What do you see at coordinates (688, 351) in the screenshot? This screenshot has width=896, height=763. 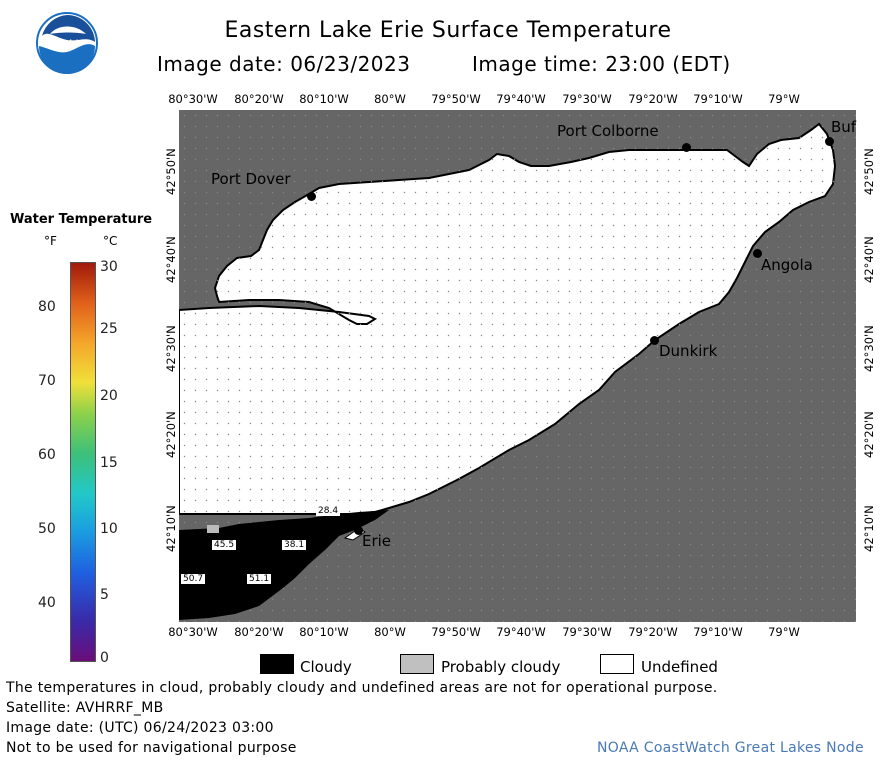 I see `city-dunkirk: Dunkirk` at bounding box center [688, 351].